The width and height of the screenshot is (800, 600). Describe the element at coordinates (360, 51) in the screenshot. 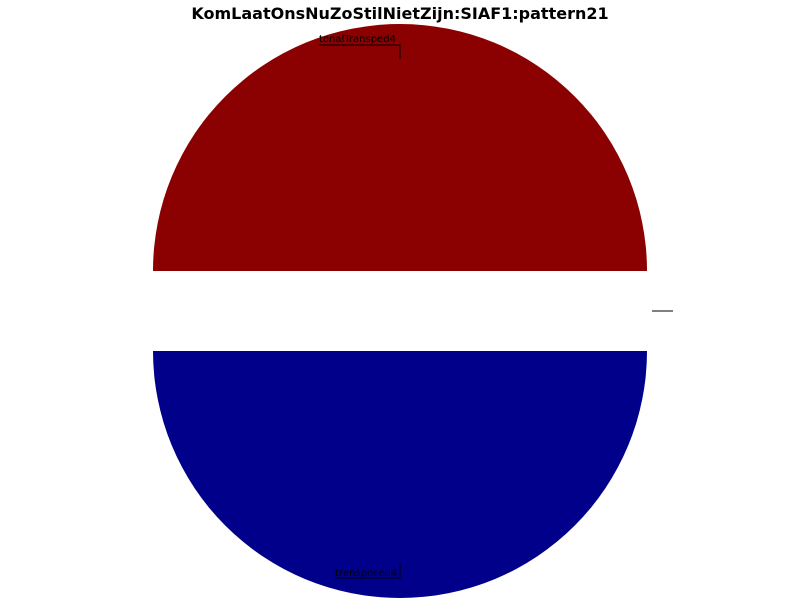

I see `leader-line-top` at that location.